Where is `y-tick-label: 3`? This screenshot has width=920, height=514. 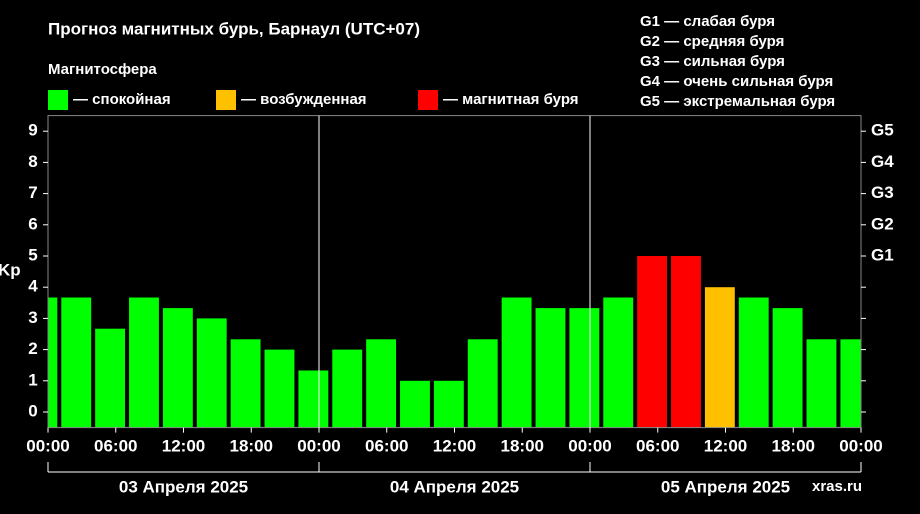 y-tick-label: 3 is located at coordinates (32, 317).